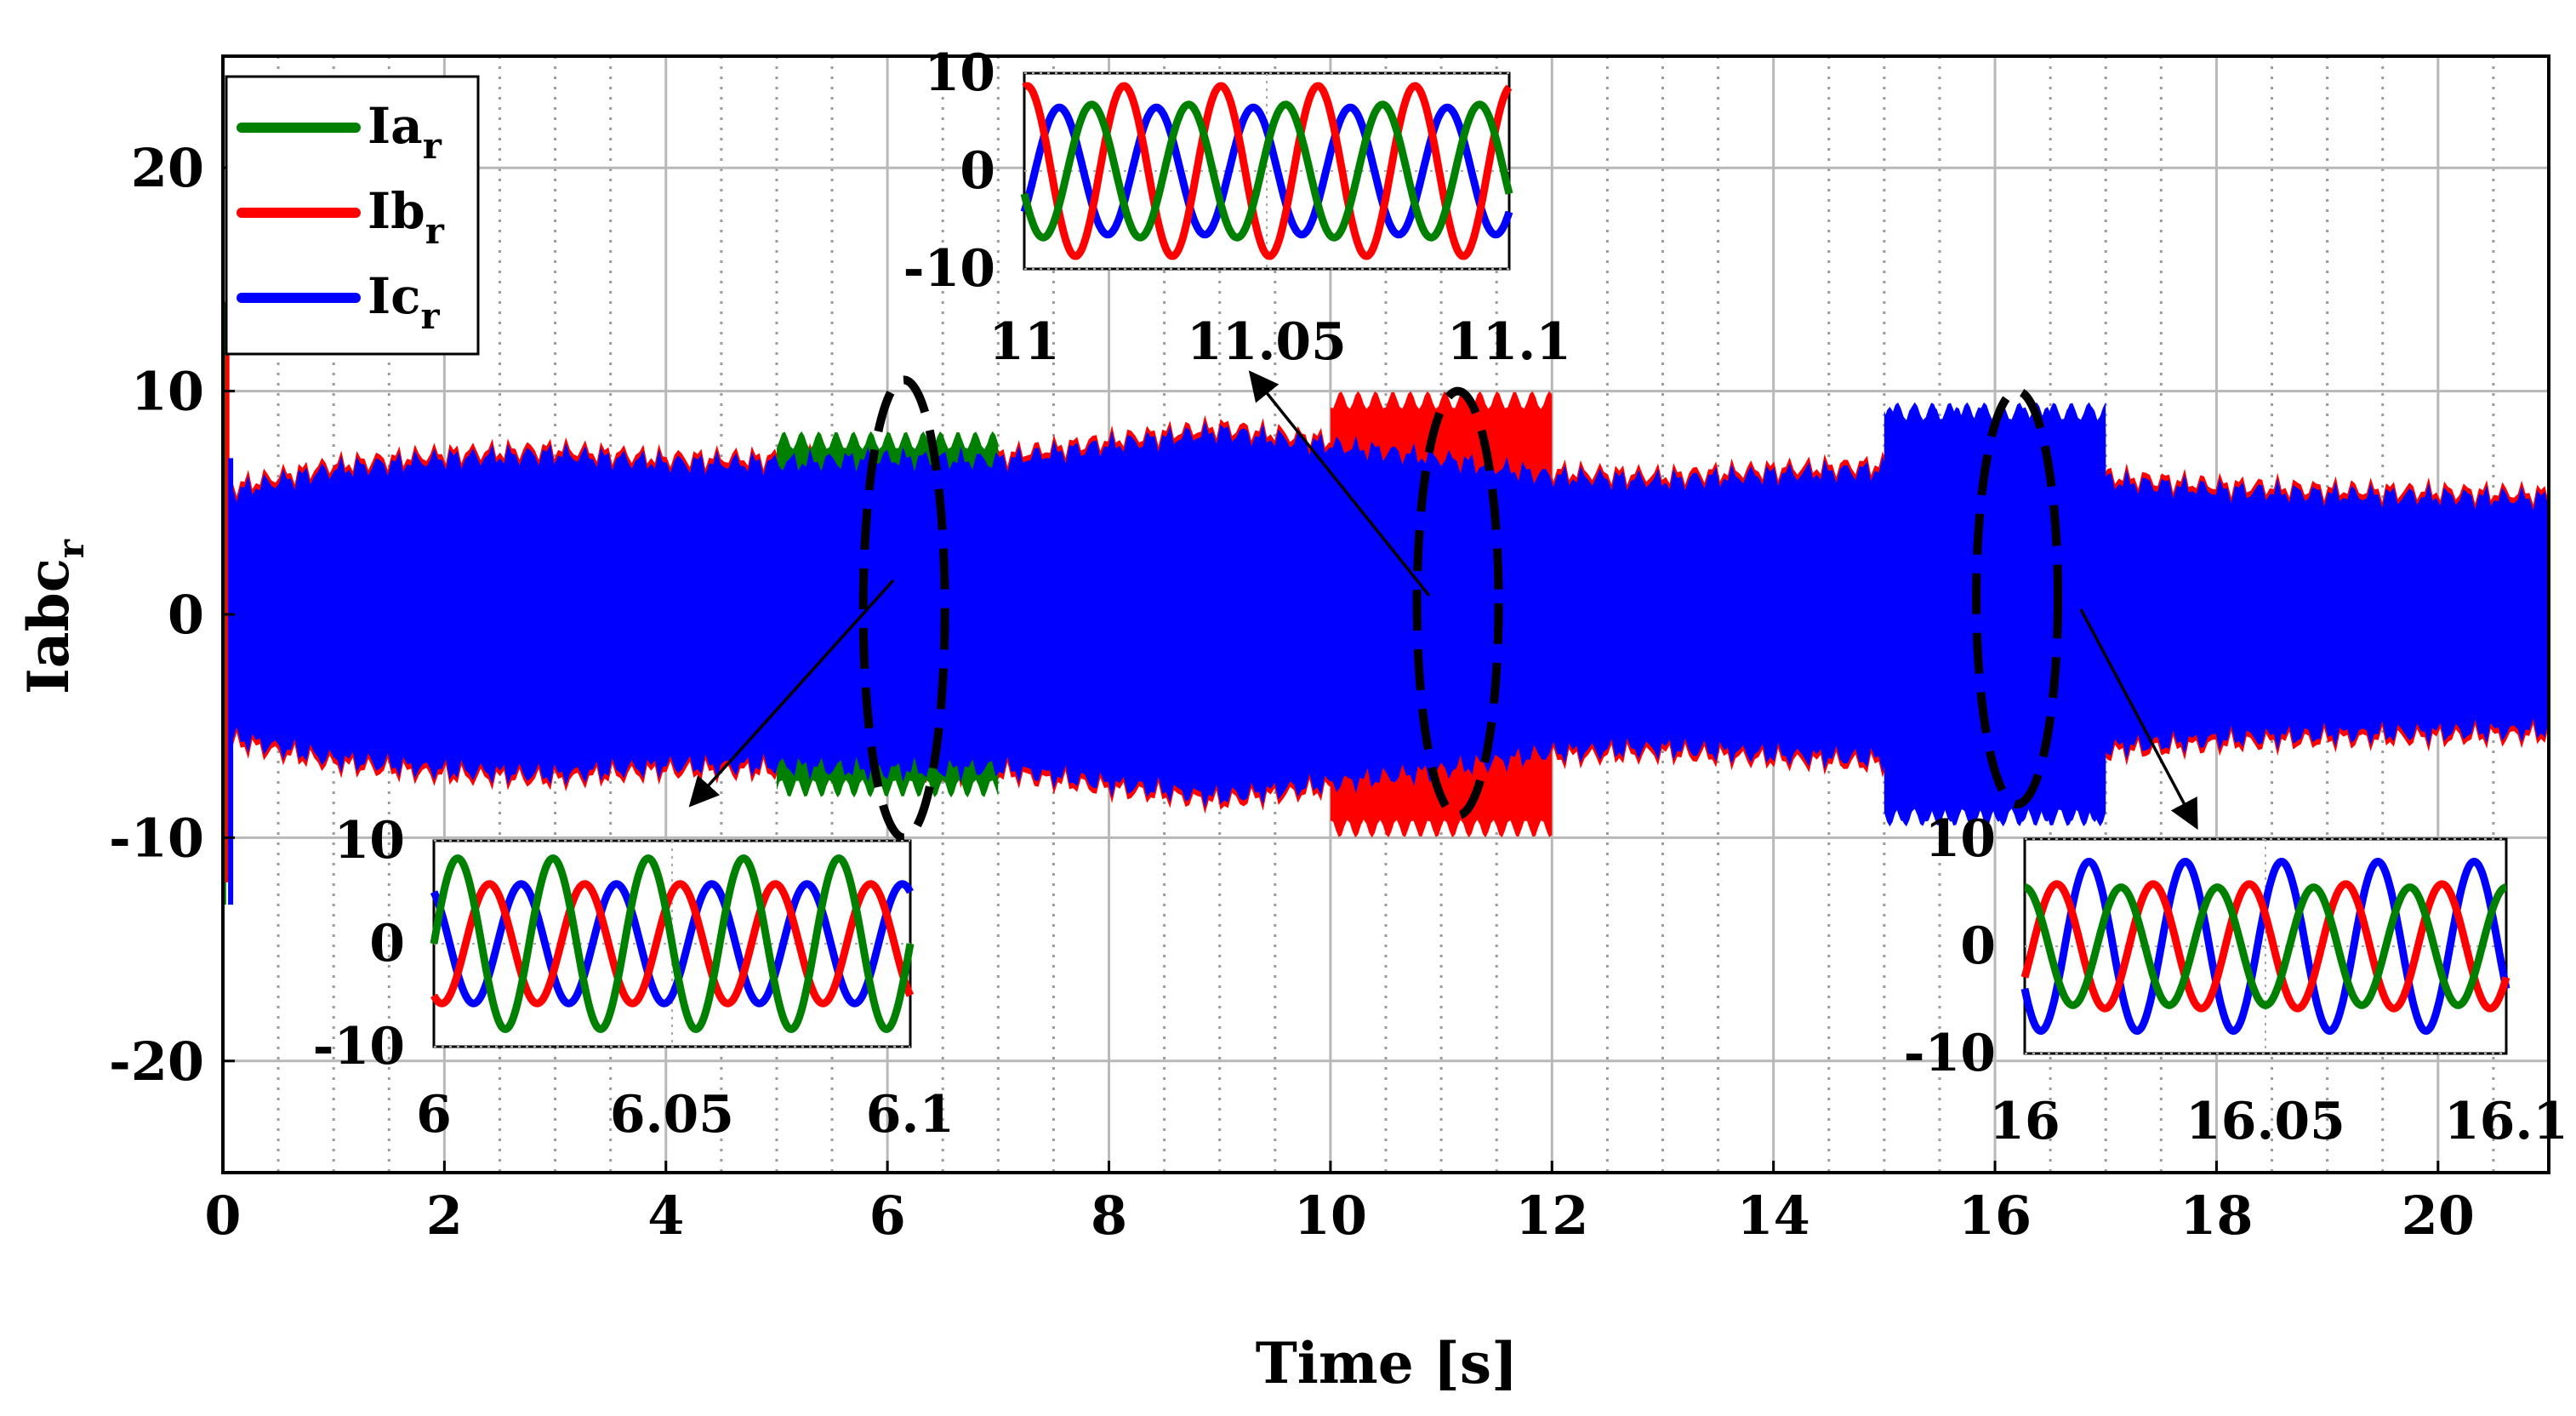 Image resolution: width=2576 pixels, height=1416 pixels. Describe the element at coordinates (2018, 597) in the screenshot. I see `zoom-ellipse-16s` at that location.